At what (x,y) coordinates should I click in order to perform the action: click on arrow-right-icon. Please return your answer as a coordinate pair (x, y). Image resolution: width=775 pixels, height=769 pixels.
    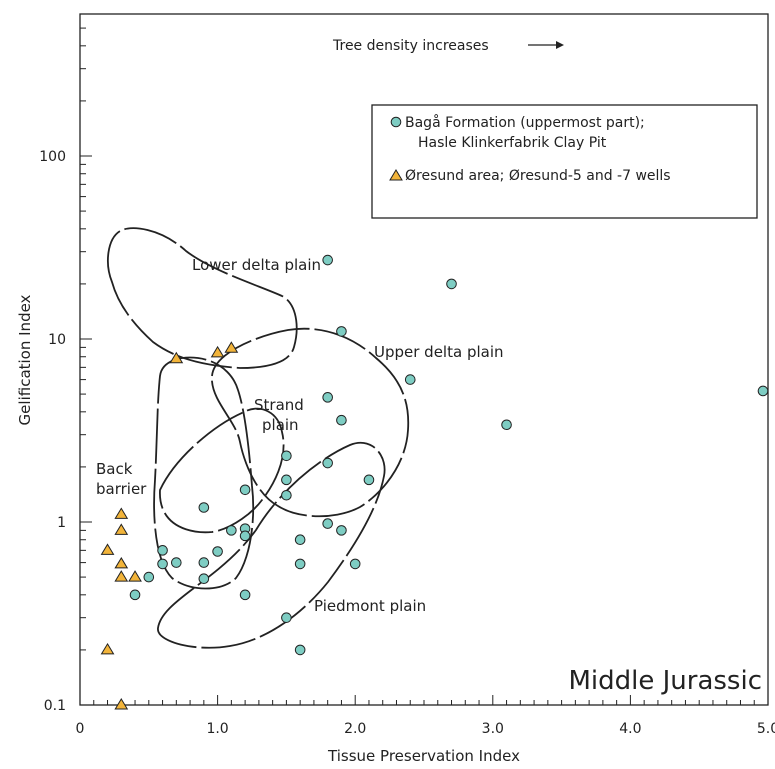
    Looking at the image, I should click on (546, 45).